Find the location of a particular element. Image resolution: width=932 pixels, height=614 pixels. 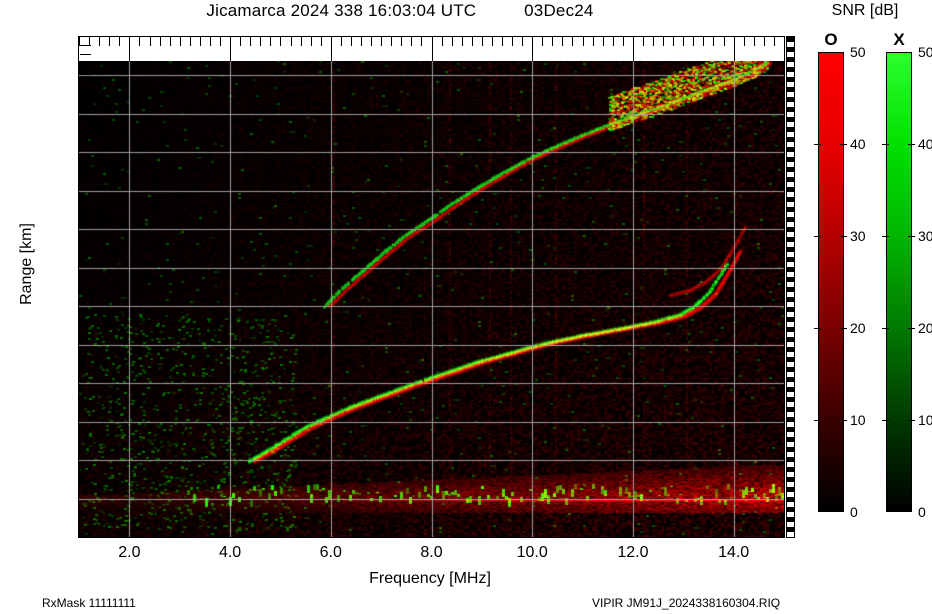

x-tick-label: 6.0 is located at coordinates (330, 552).